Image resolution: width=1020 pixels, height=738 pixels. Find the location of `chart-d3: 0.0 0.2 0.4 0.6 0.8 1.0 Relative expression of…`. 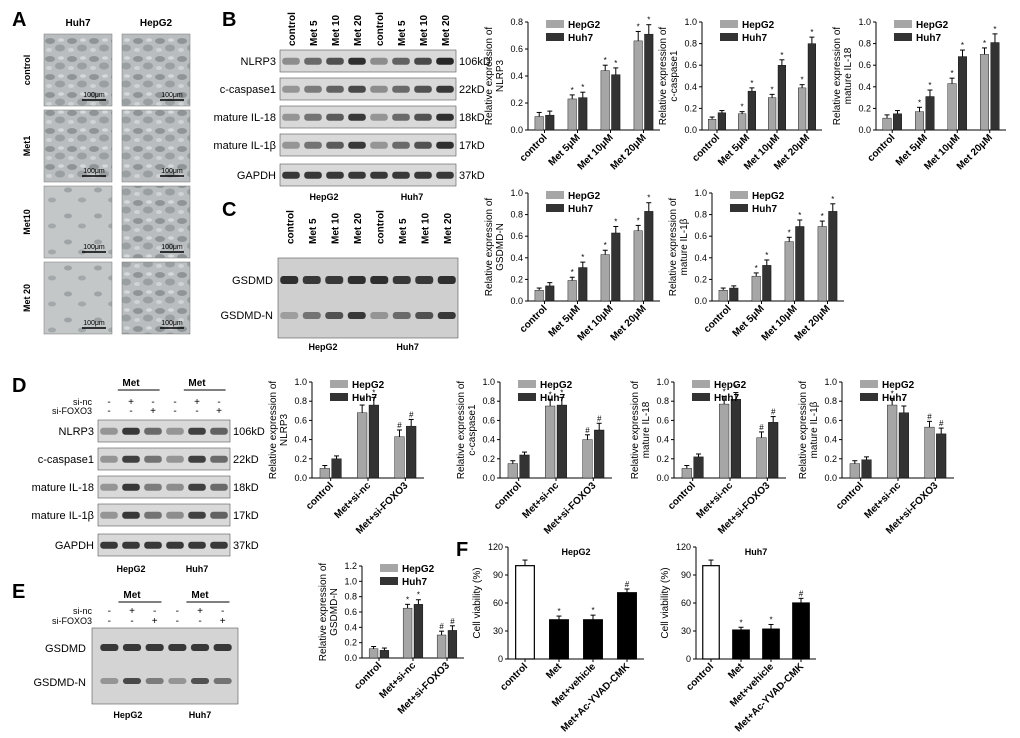

chart-d3: 0.0 0.2 0.4 0.6 0.8 1.0 Relative expression of… is located at coordinates (708, 457).